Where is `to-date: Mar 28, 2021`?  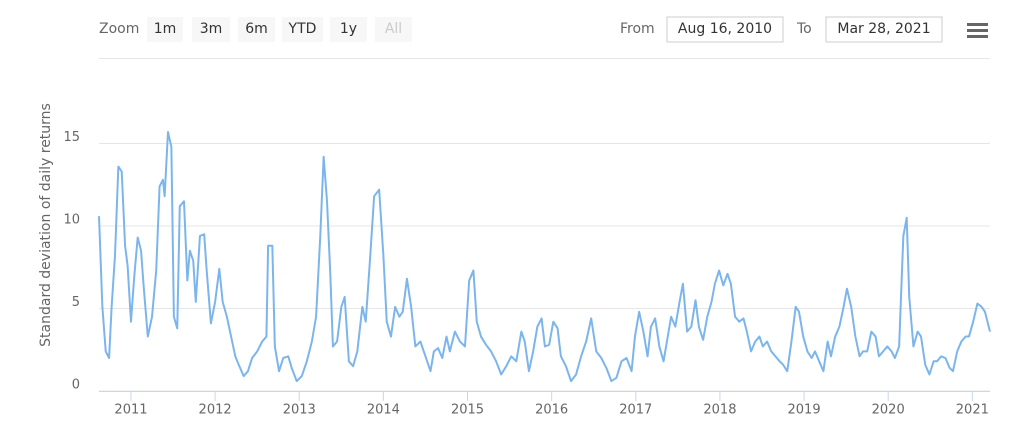
to-date: Mar 28, 2021 is located at coordinates (883, 29).